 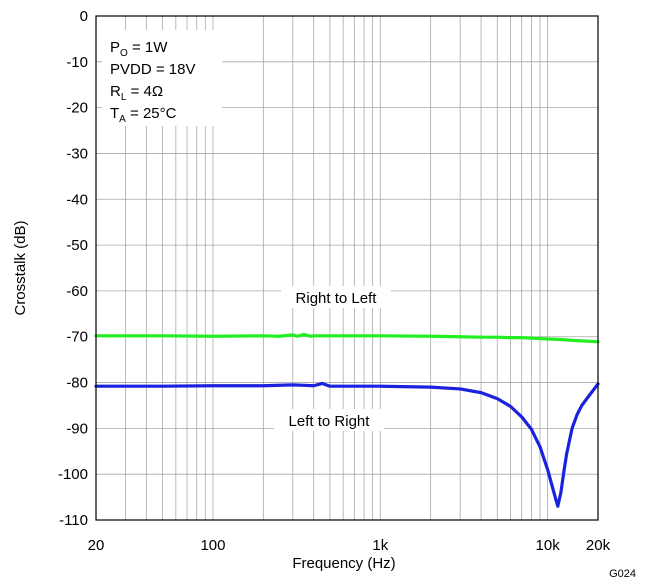 I want to click on y-tick-label: -90, so click(x=77, y=428).